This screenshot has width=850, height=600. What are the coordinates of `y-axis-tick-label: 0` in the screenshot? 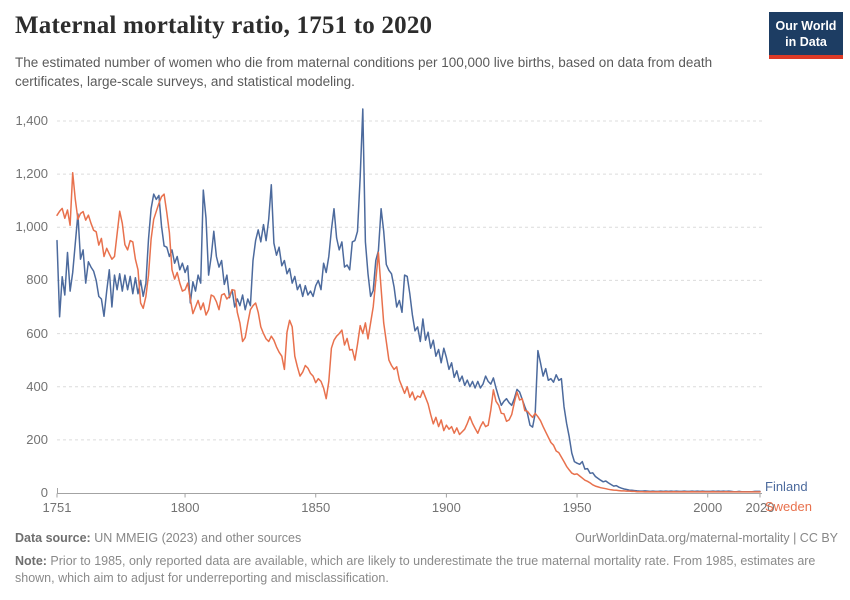 It's located at (44, 492).